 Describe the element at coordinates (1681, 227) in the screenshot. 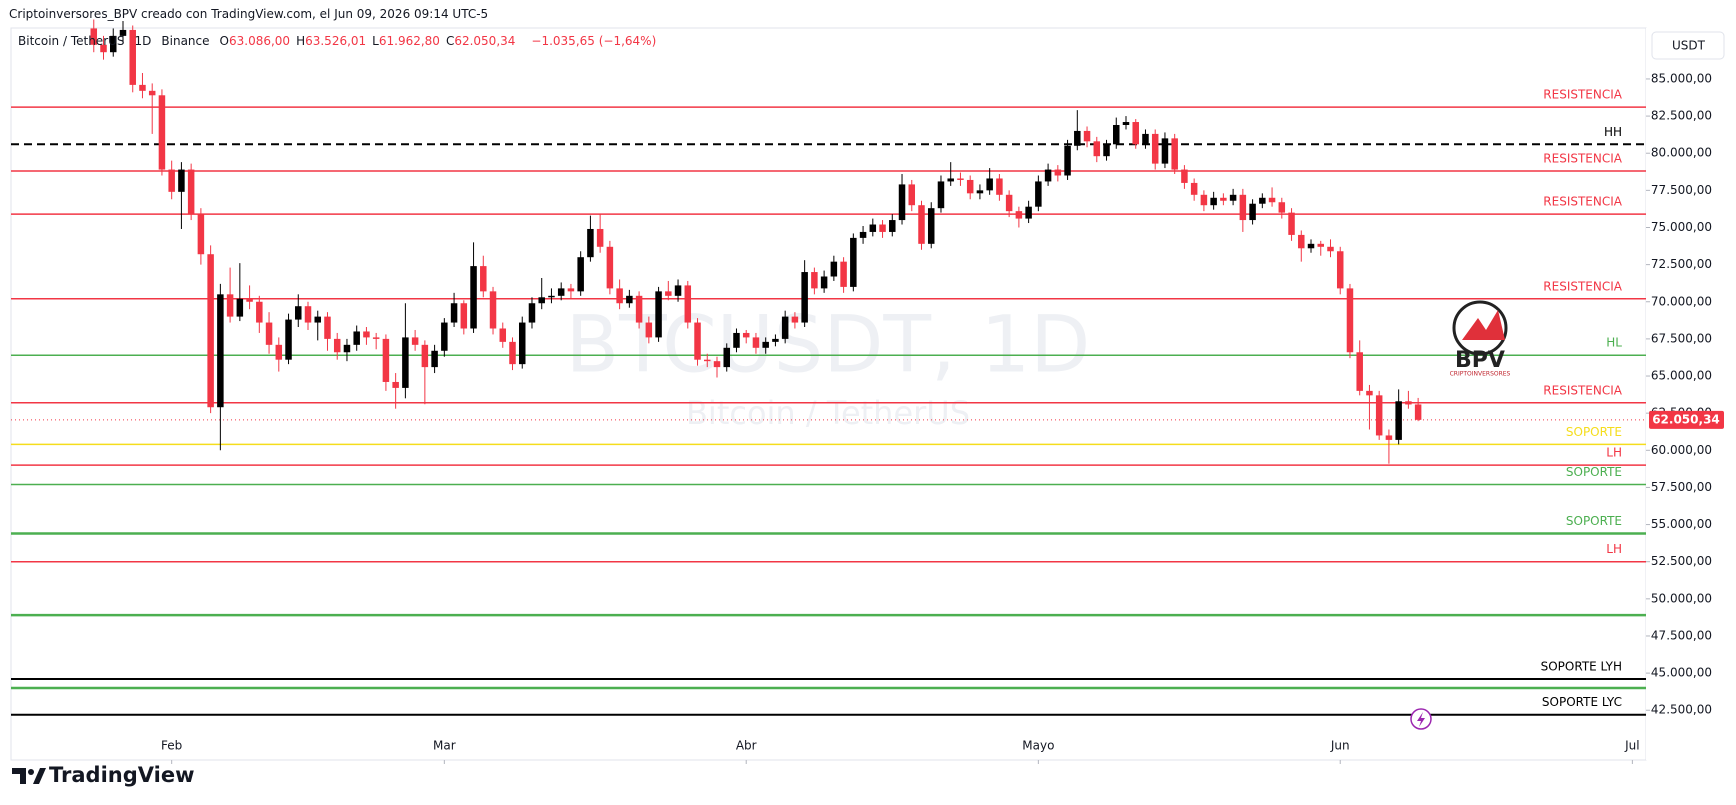

I see `y-tick-label: 75.000,00` at that location.